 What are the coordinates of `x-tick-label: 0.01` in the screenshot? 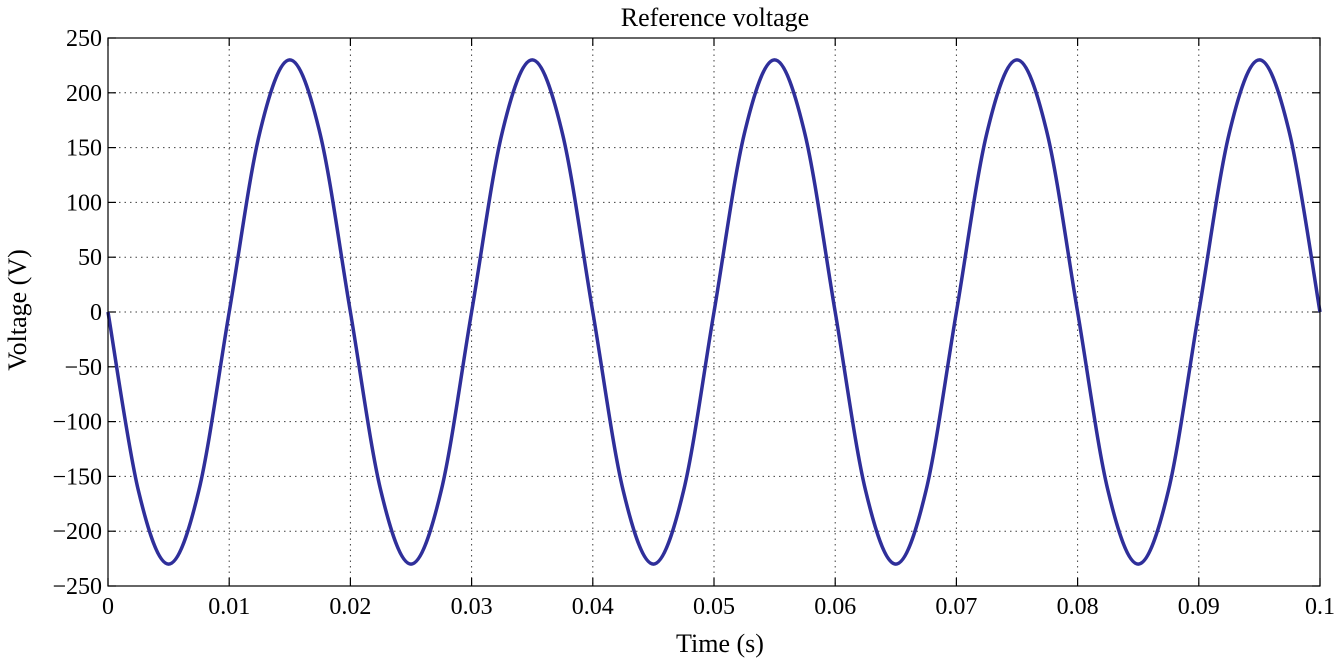 It's located at (229, 607).